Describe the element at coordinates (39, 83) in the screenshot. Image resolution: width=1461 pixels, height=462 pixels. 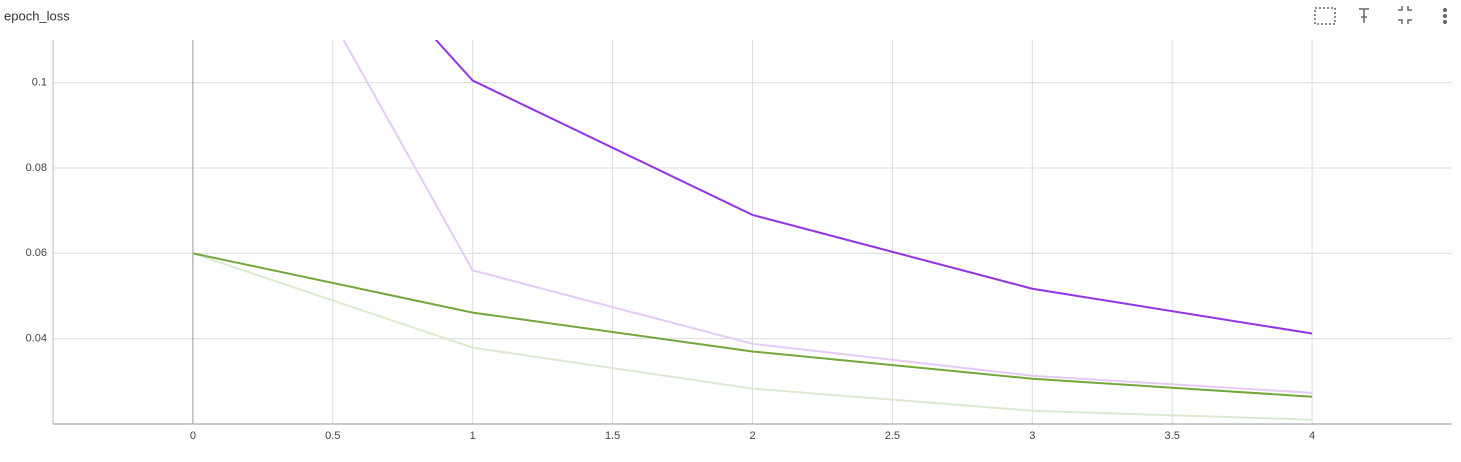
I see `y-tick-label: 0.1` at that location.